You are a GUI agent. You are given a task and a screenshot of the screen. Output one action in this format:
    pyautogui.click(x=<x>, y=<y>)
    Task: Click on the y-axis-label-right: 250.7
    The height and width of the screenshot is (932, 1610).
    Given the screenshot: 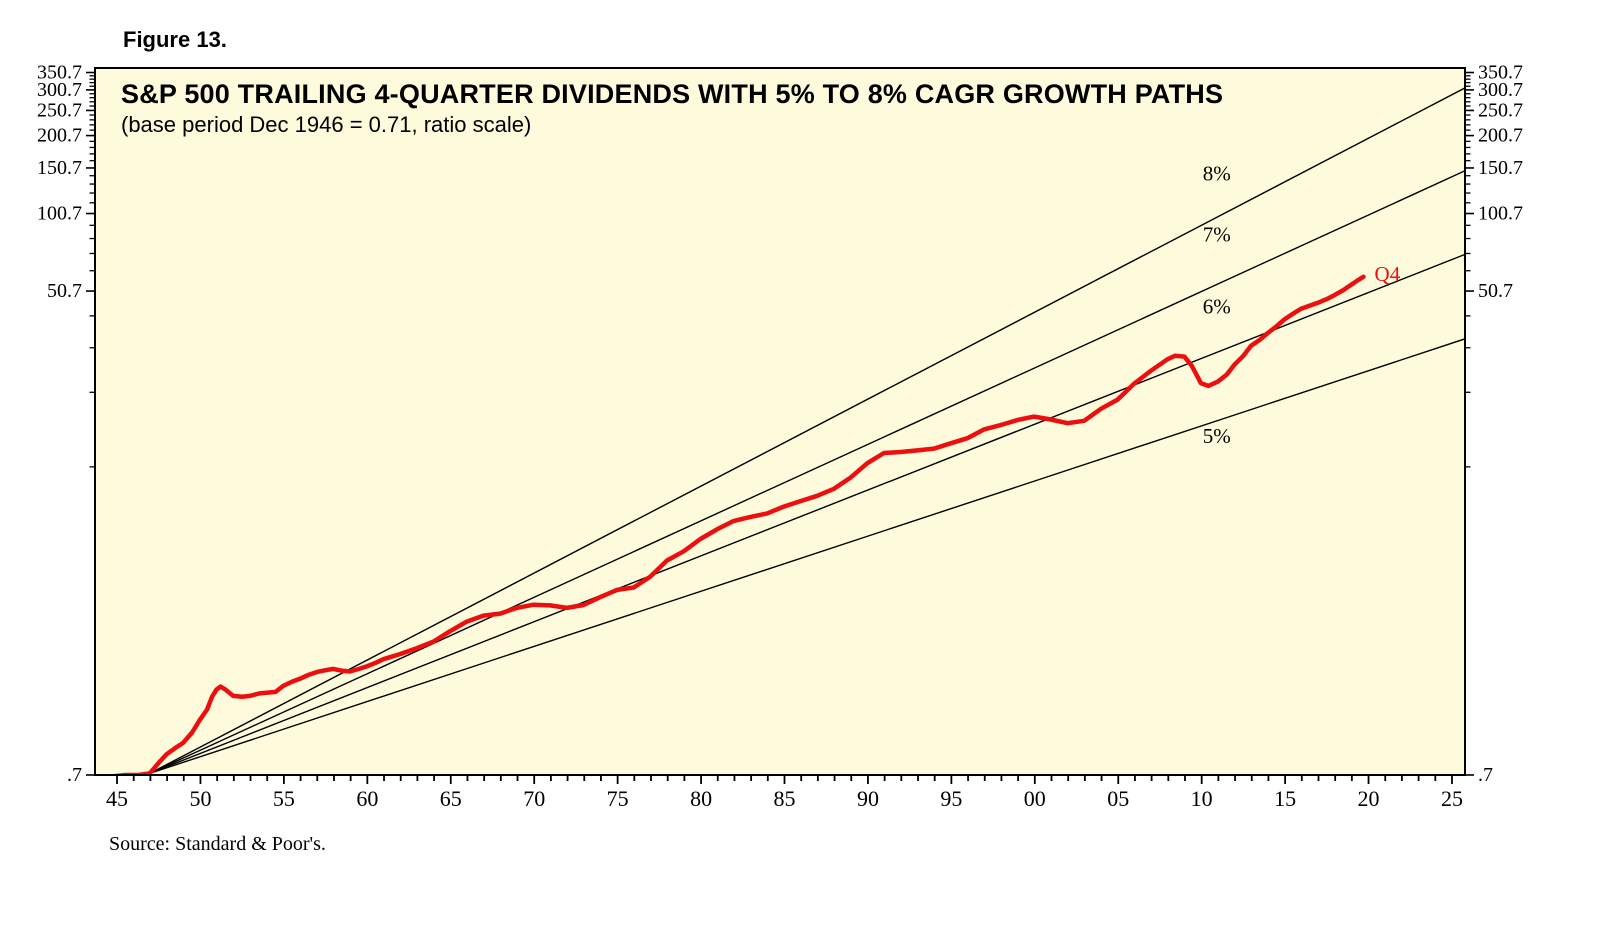 What is the action you would take?
    pyautogui.click(x=1500, y=110)
    